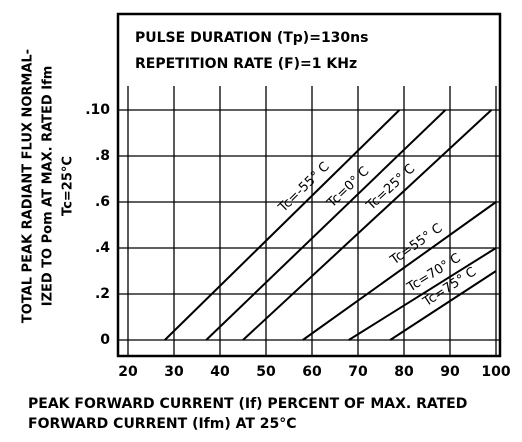 The image size is (522, 442). I want to click on y-label: IZED TO Pom AT MAX. RATED Ifm, so click(48, 186).